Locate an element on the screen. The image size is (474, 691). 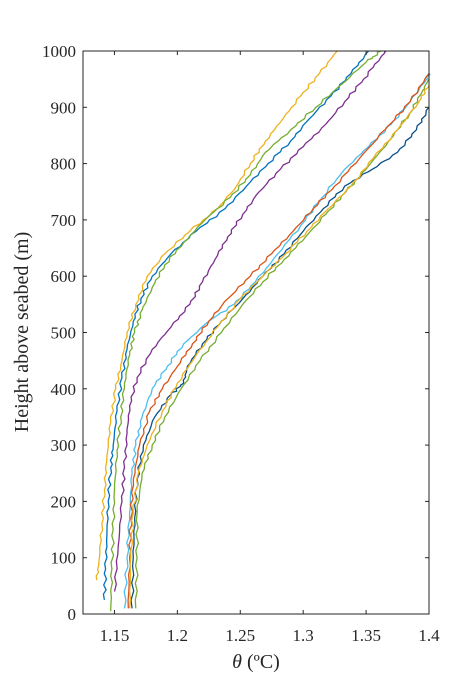
y-tick-label: 400 is located at coordinates (64, 389).